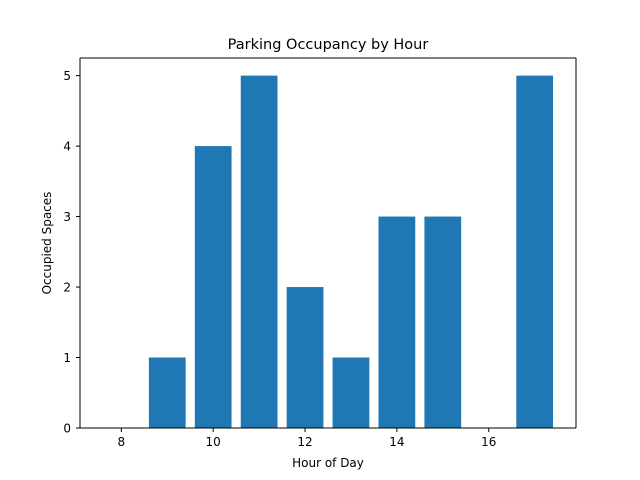 The image size is (640, 480). Describe the element at coordinates (328, 45) in the screenshot. I see `chart-title: Parking Occupancy by Hour` at that location.